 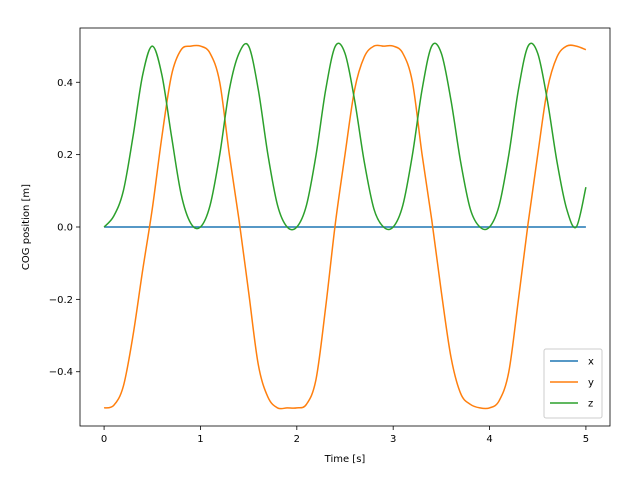 I want to click on y-axis-ticks: −0.4 −0.2 0.0 0.2 0.4, so click(x=64, y=228).